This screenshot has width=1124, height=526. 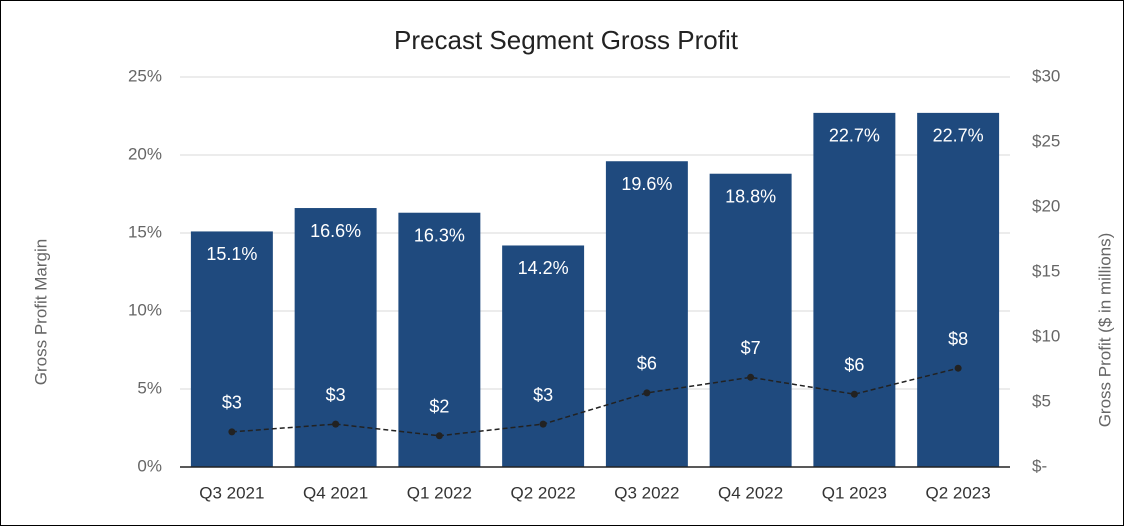 What do you see at coordinates (854, 492) in the screenshot?
I see `x-tick-label: Q1 2023` at bounding box center [854, 492].